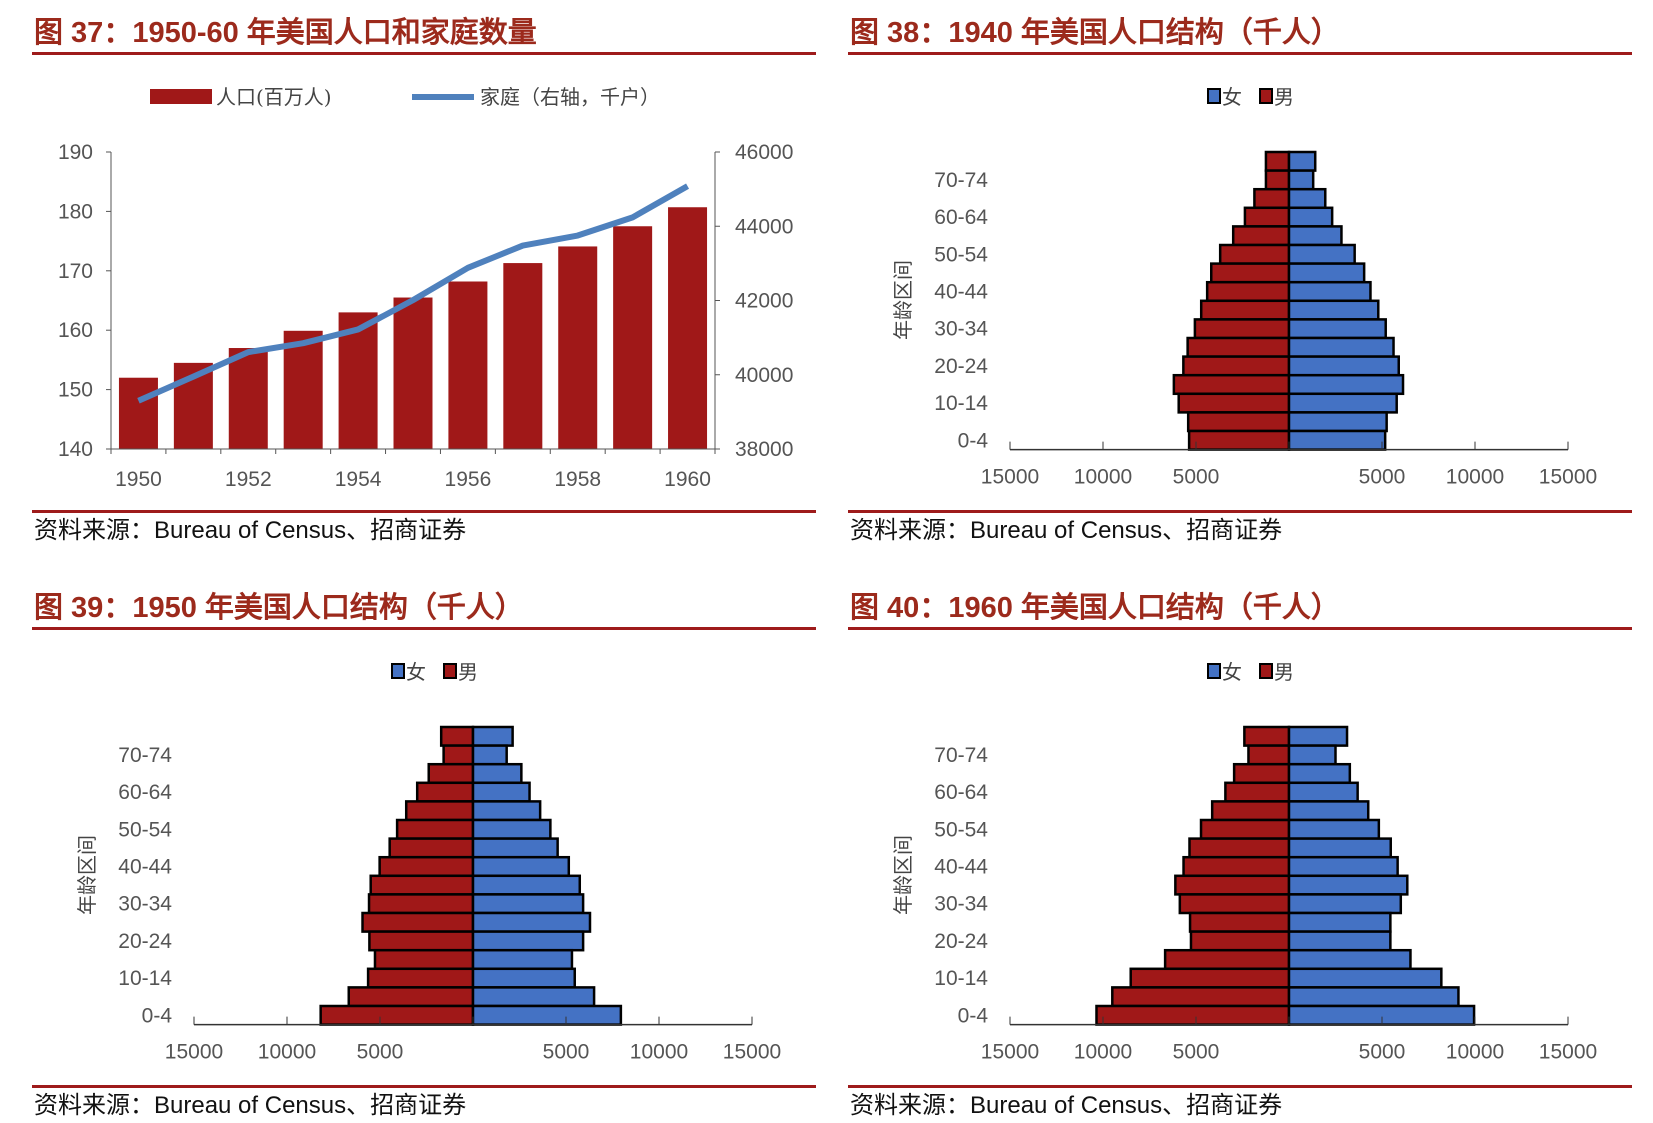  What do you see at coordinates (1095, 607) in the screenshot?
I see `chart-title: 图 40：1960 年美国人口结构（千人）` at bounding box center [1095, 607].